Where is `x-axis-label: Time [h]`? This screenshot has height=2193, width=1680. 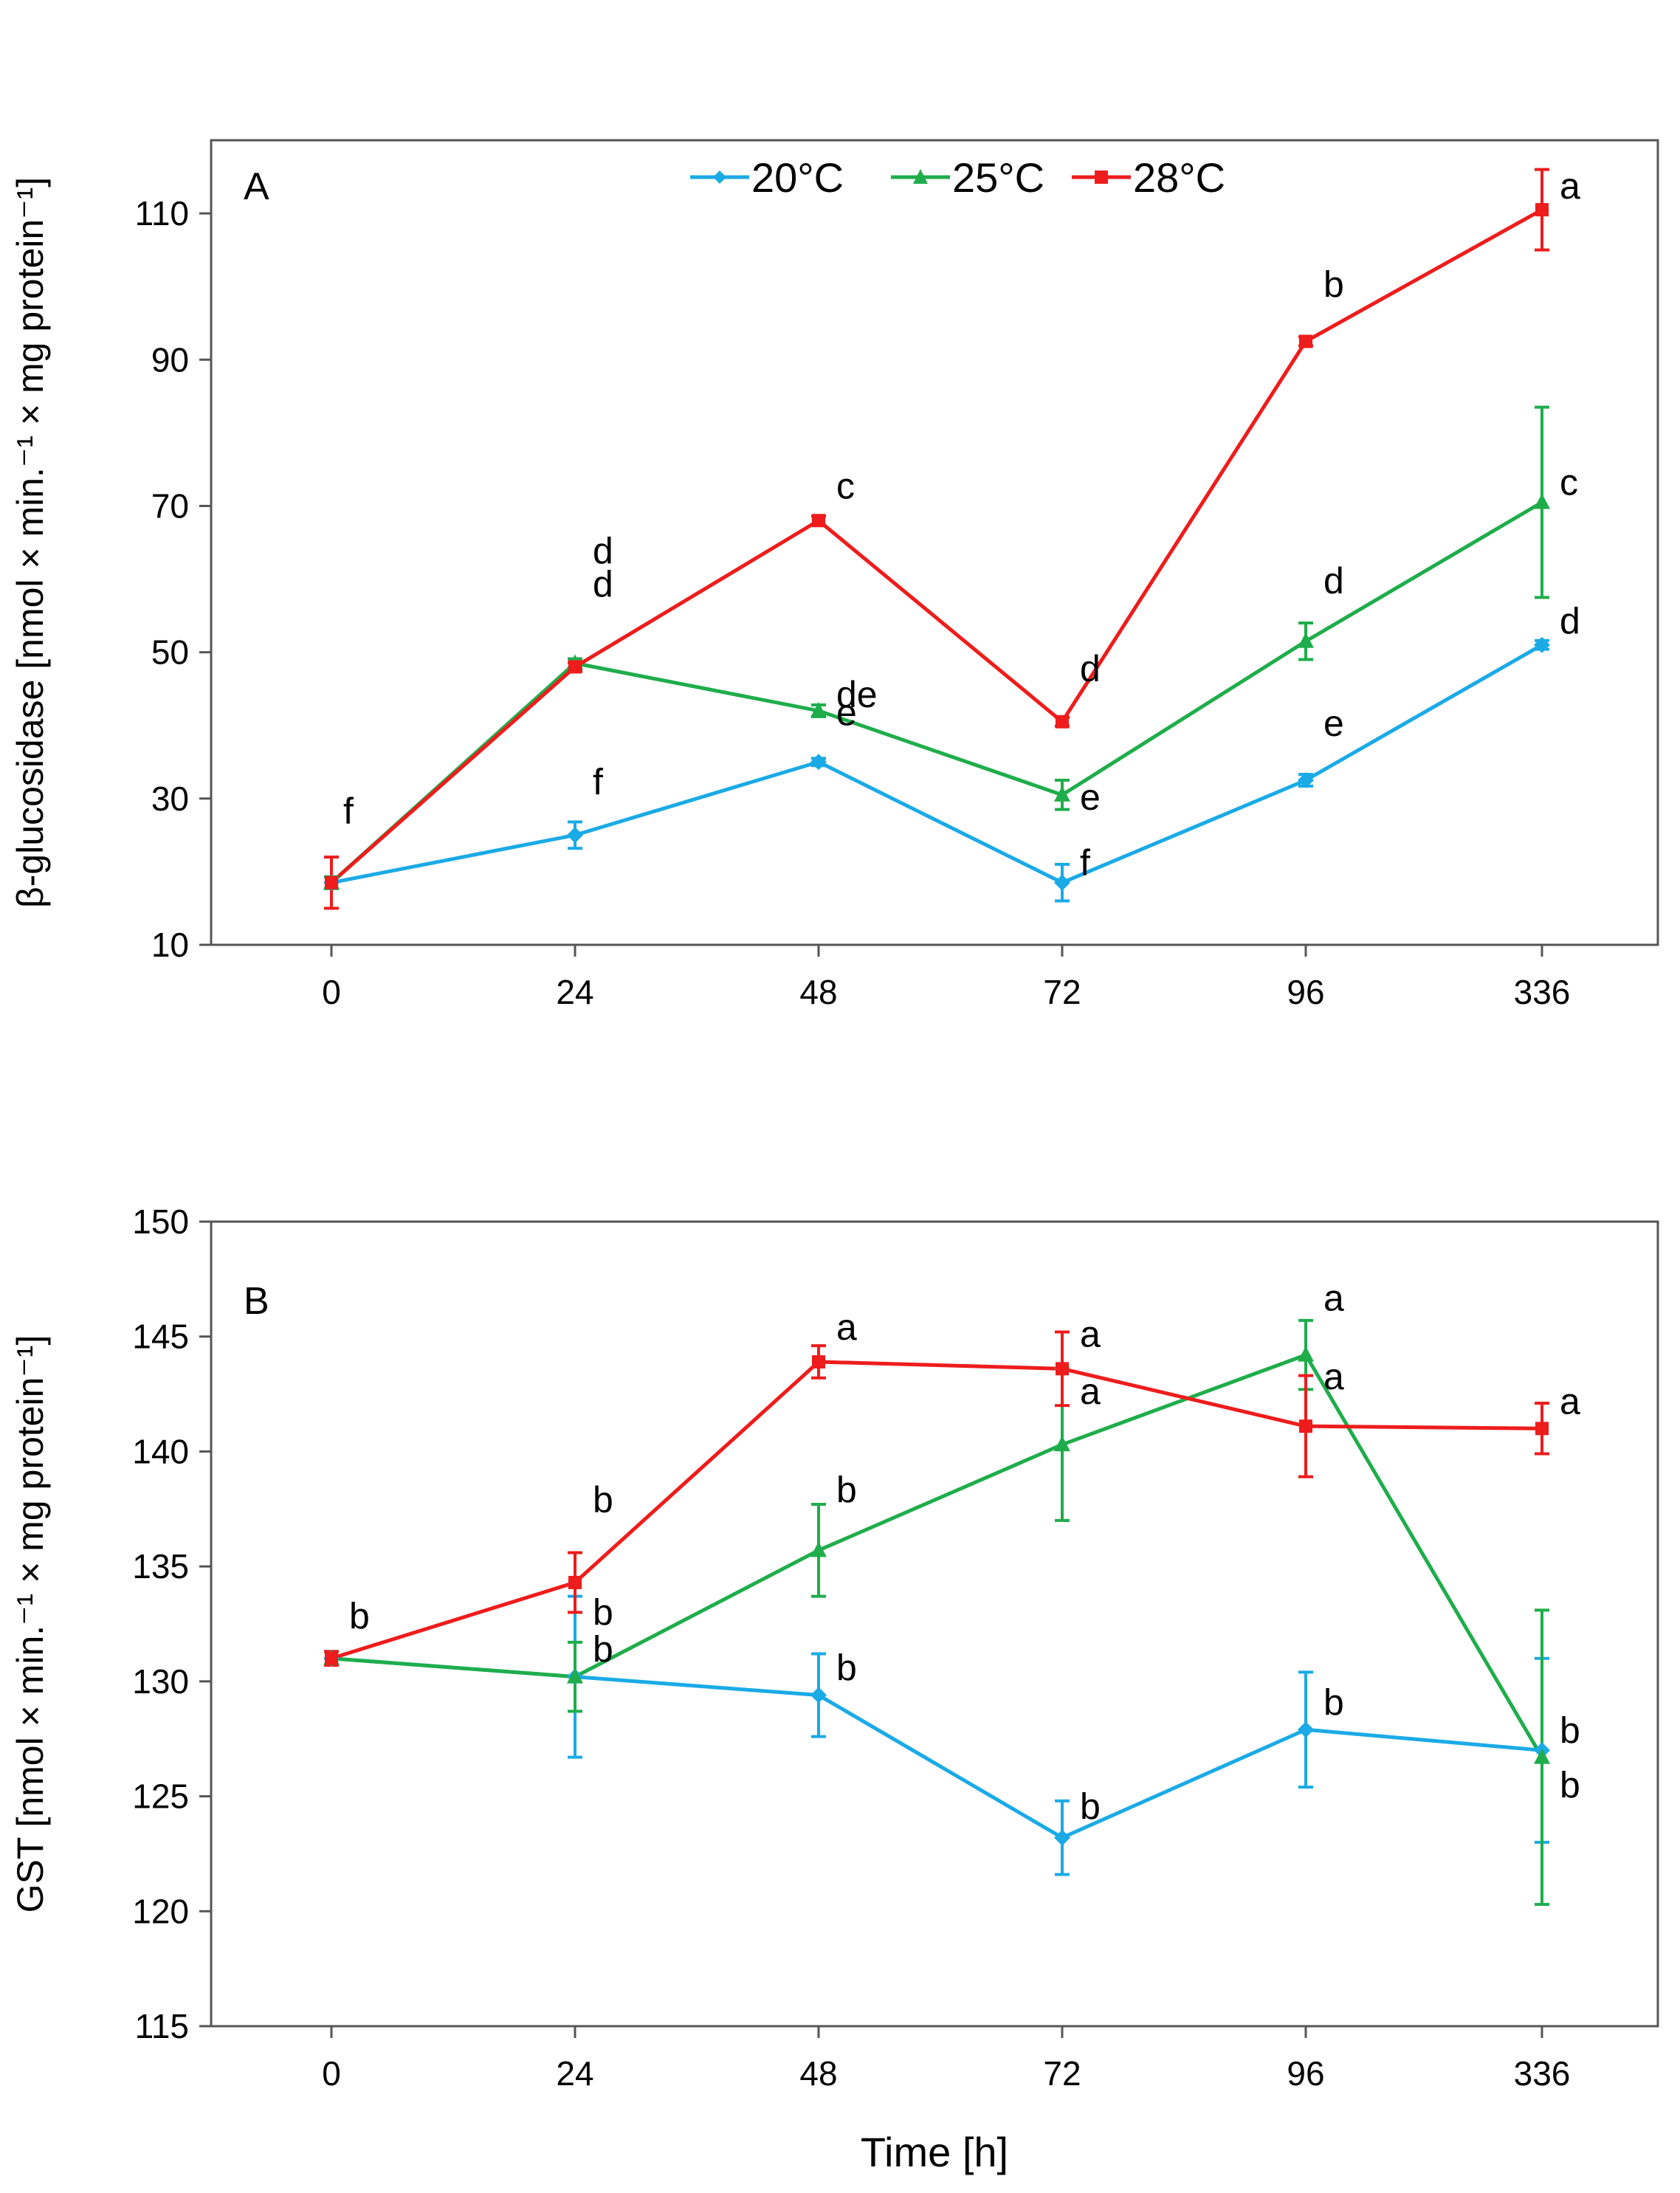 x-axis-label: Time [h] is located at coordinates (935, 2152).